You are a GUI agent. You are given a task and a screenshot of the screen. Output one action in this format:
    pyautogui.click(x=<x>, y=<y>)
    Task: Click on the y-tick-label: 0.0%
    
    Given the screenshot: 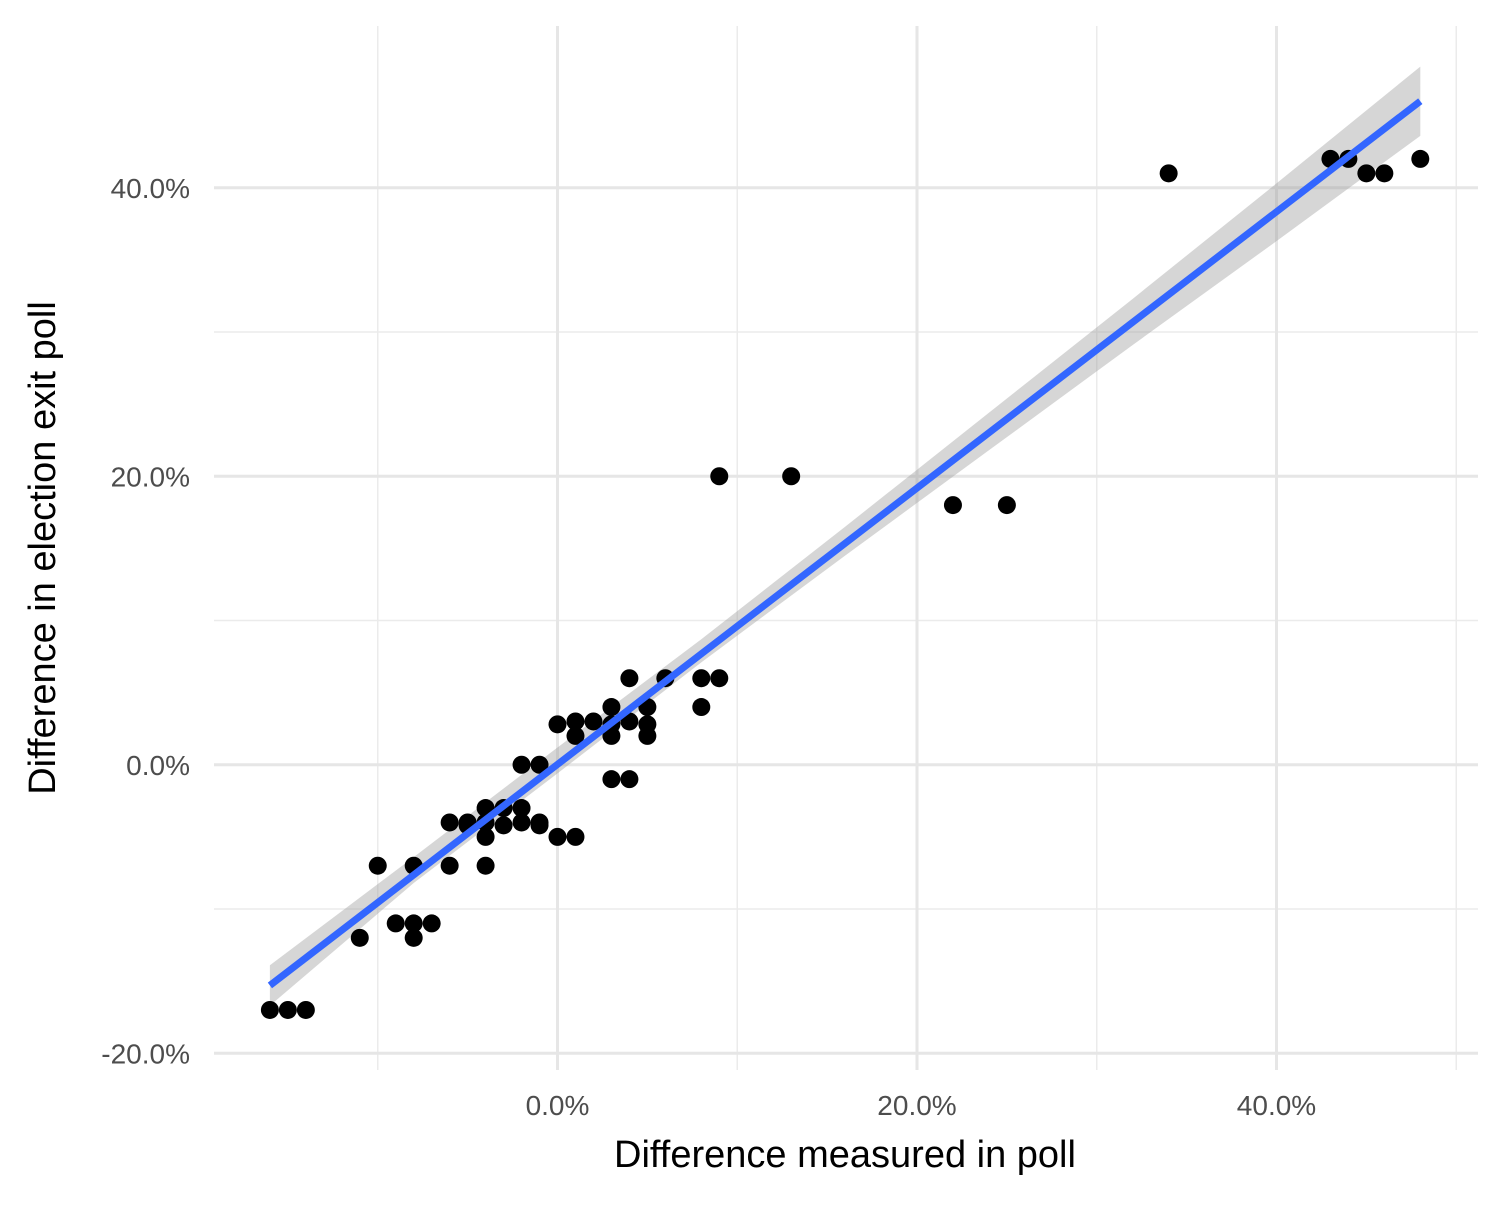 What is the action you would take?
    pyautogui.click(x=158, y=765)
    